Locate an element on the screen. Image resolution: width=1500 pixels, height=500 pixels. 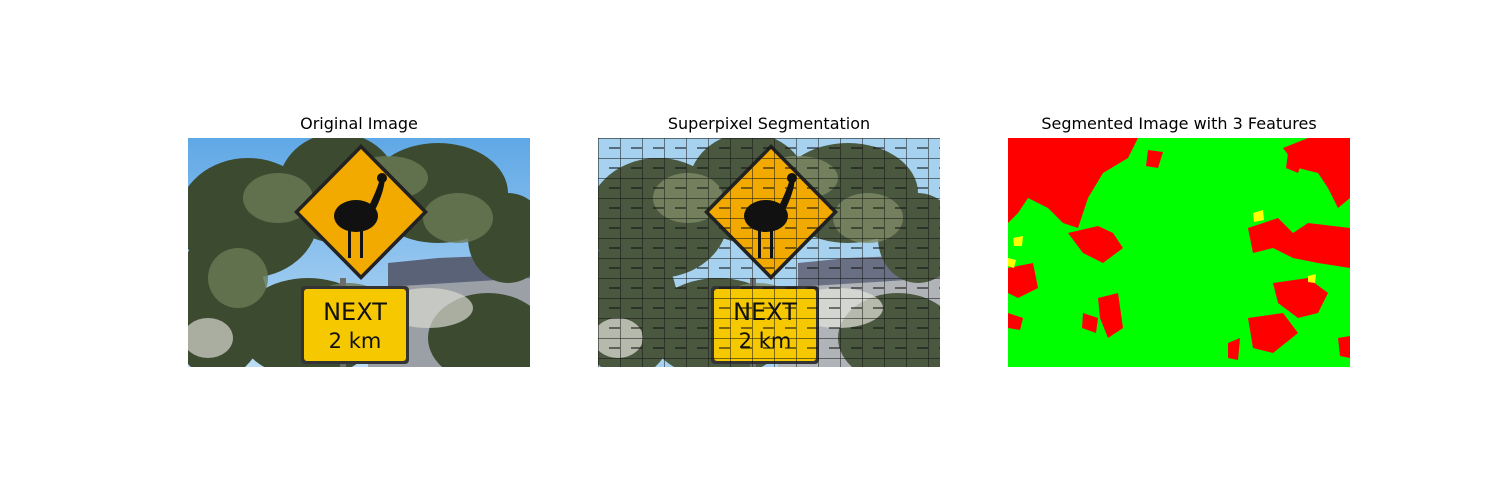
panel-title-superpixel: Superpixel Segmentation is located at coordinates (769, 123).